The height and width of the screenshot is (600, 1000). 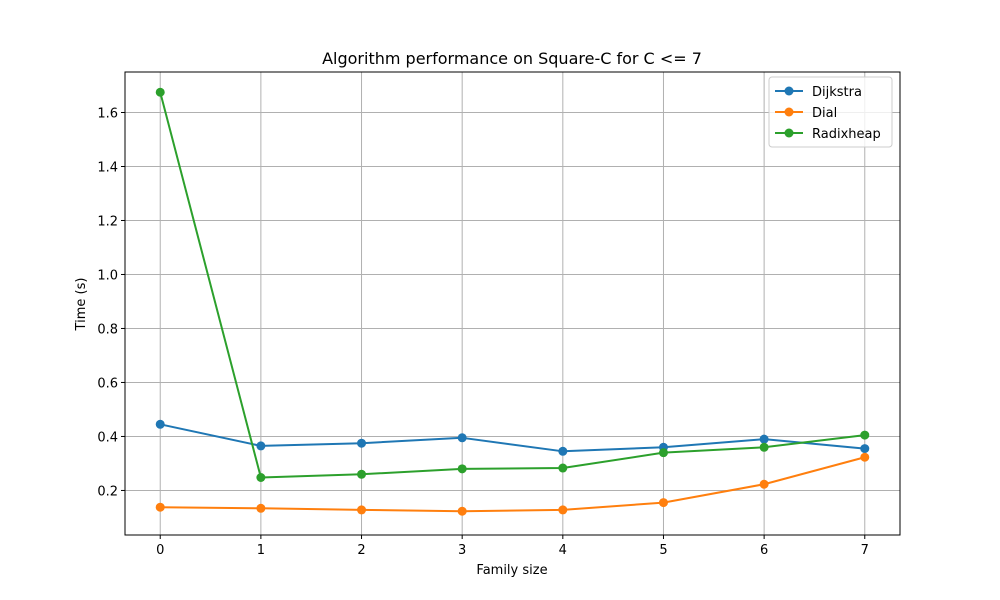 I want to click on y-tick-label: 1.6, so click(x=107, y=113).